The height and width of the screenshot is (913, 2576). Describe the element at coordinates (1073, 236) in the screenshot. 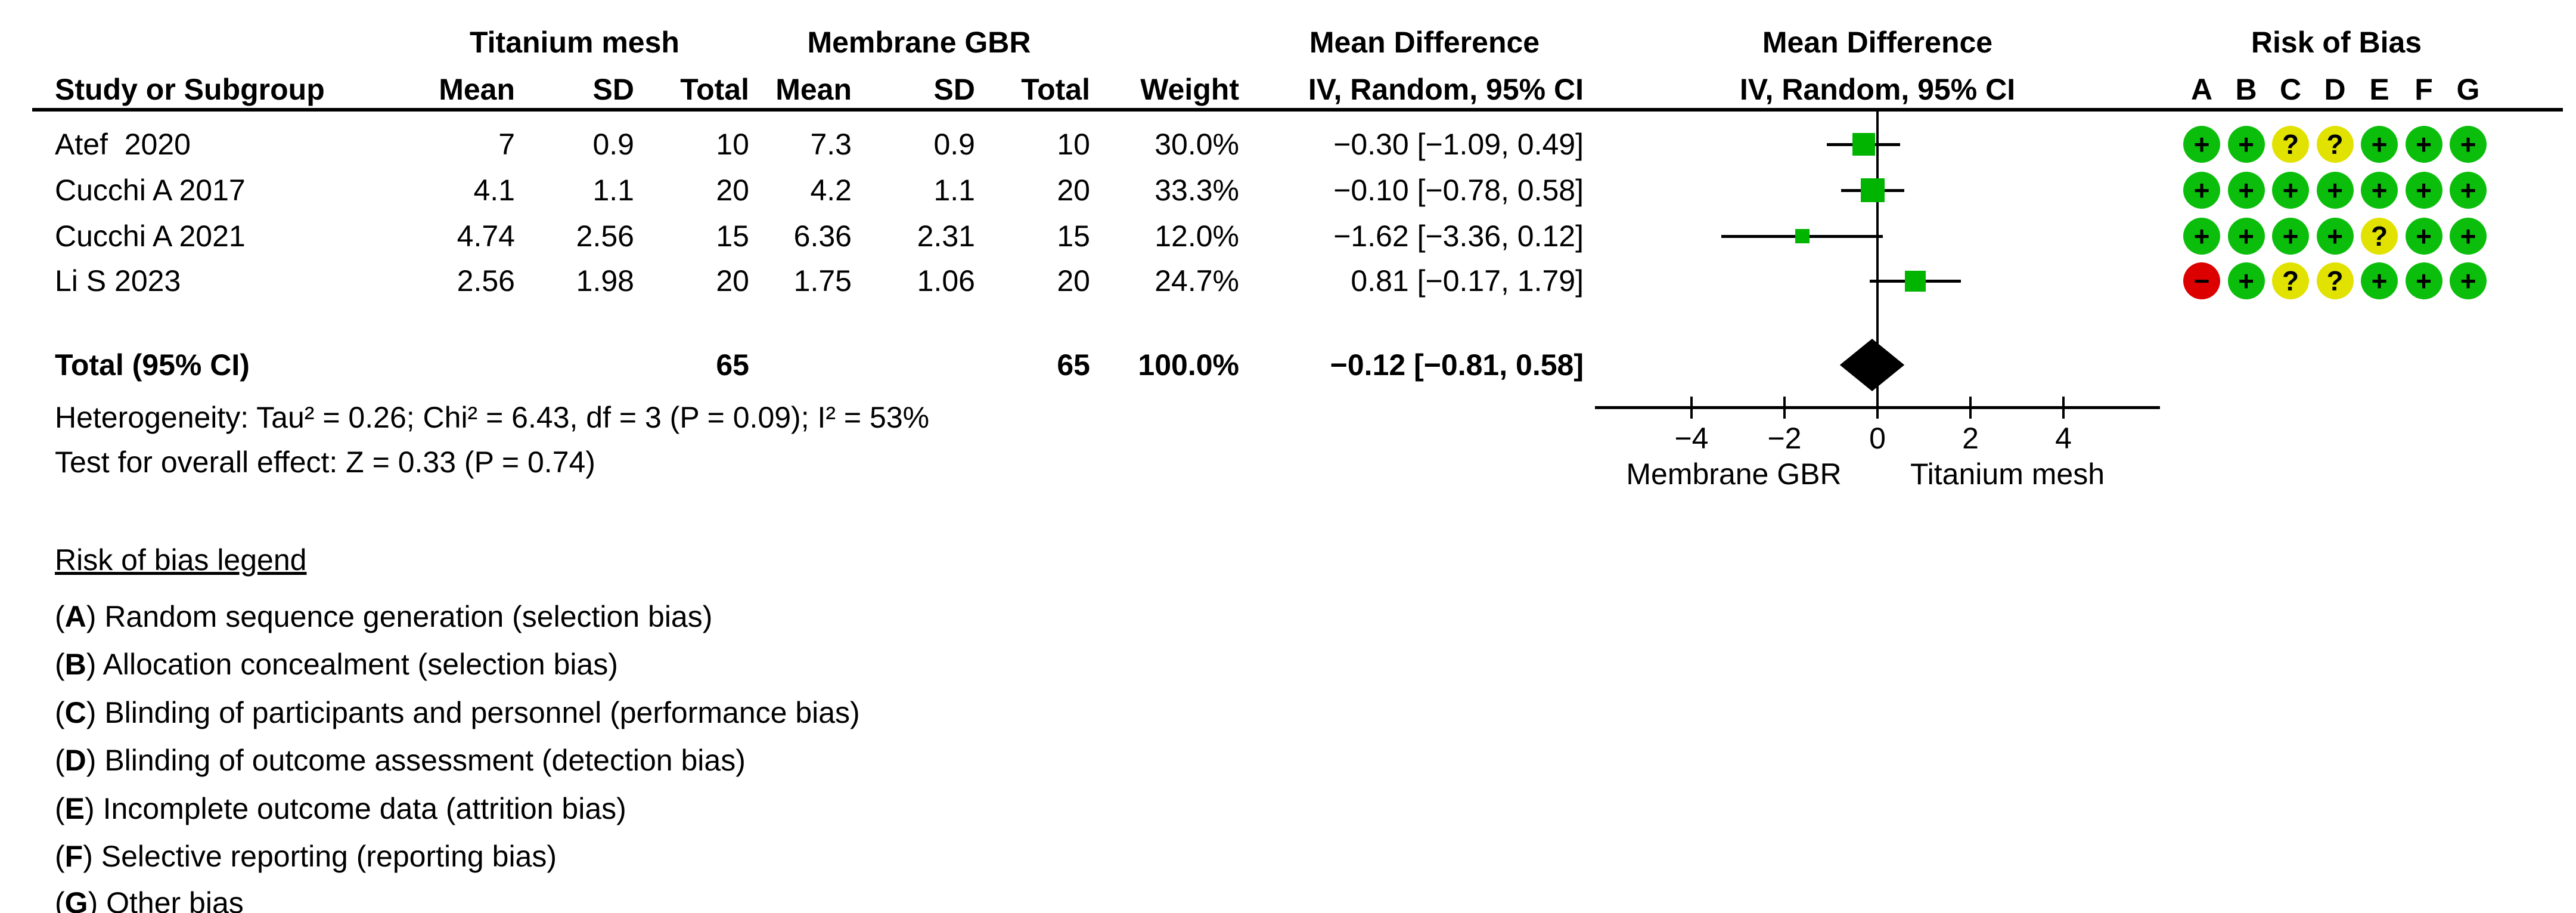

I see `total2-value: 15` at that location.